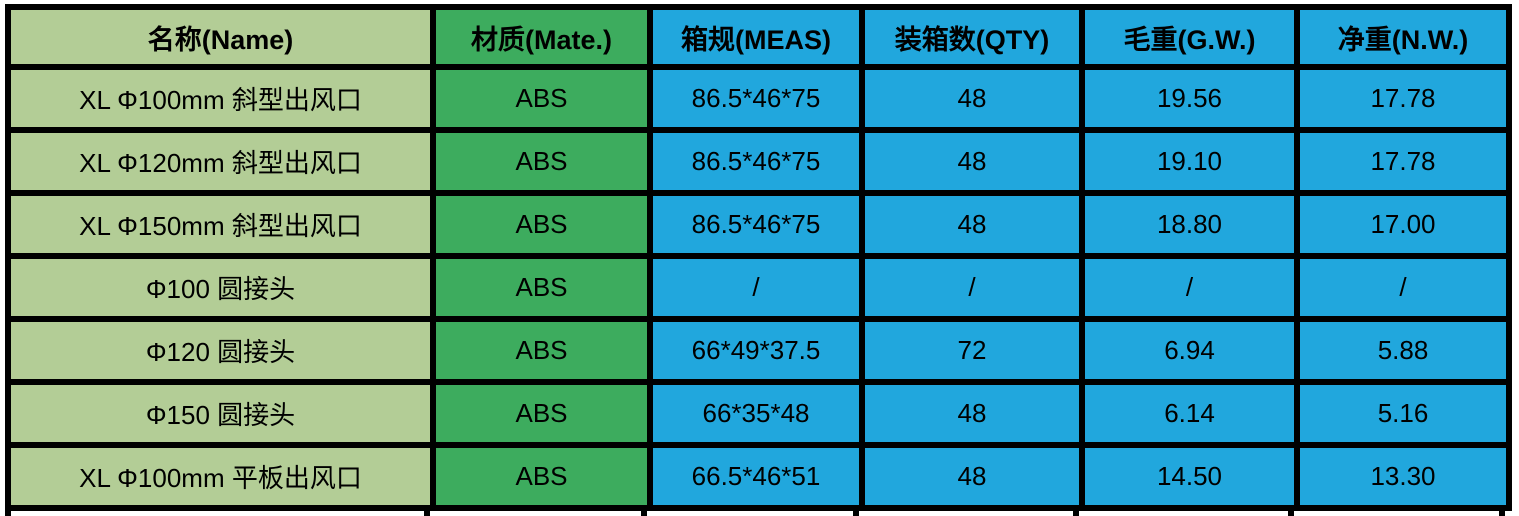 The image size is (1519, 516). I want to click on table-row: Φ100 圆接头 ABS / / / /, so click(758, 287).